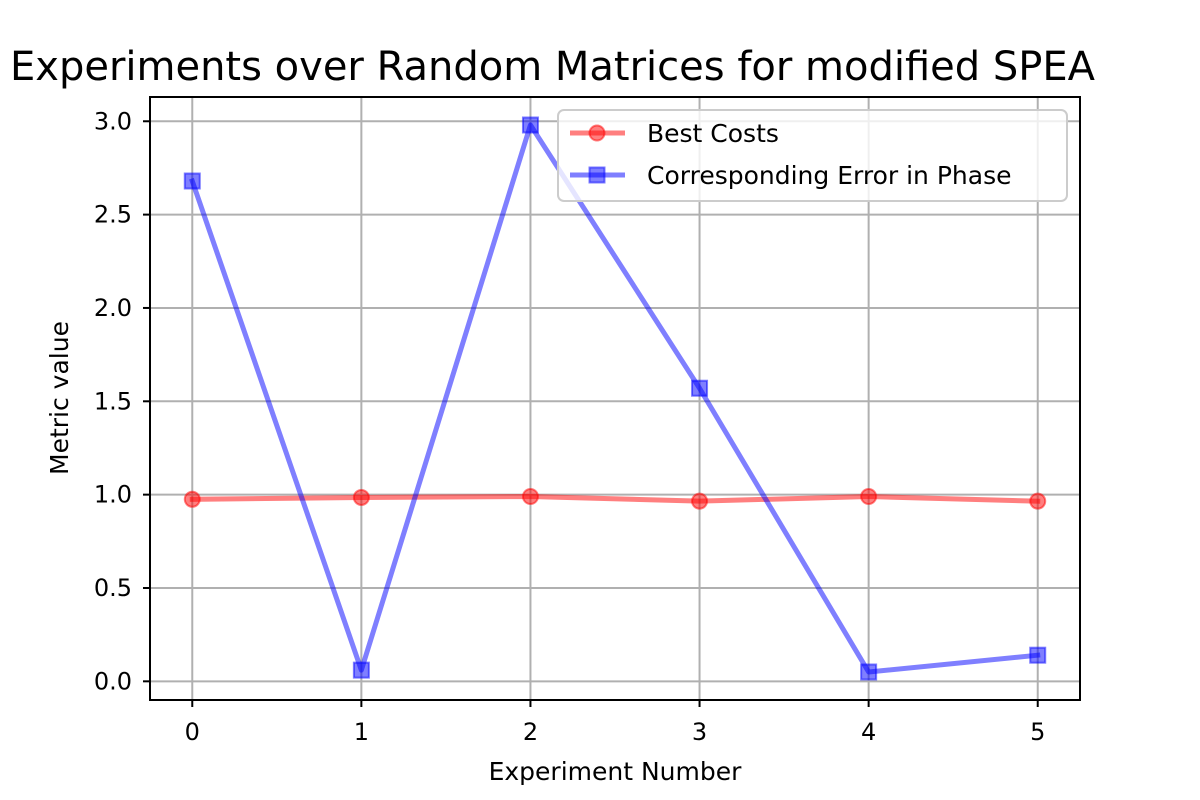 The image size is (1200, 800). What do you see at coordinates (1037, 732) in the screenshot?
I see `x-tick-label: 5` at bounding box center [1037, 732].